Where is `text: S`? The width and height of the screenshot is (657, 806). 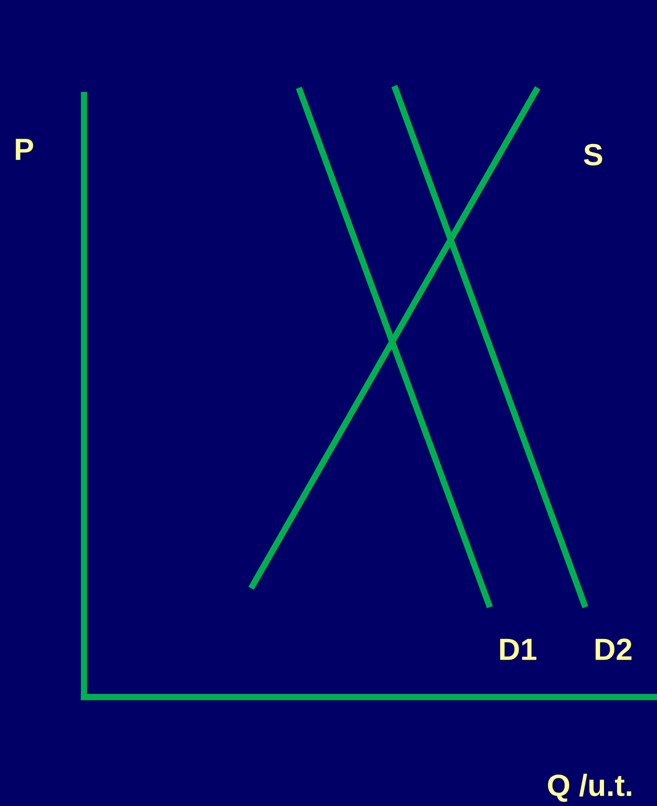
text: S is located at coordinates (593, 155).